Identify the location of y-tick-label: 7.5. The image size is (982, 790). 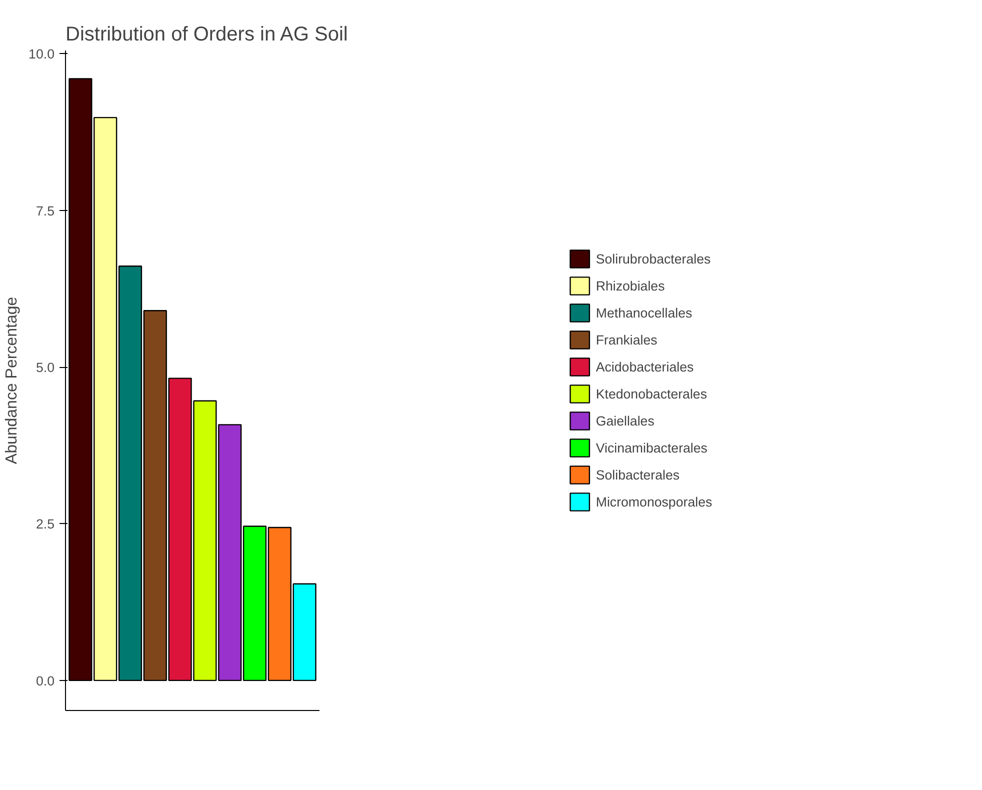
(45, 210).